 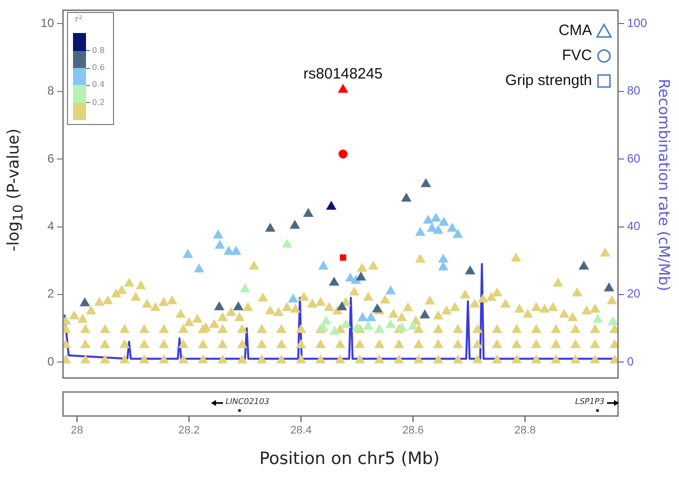 I want to click on x-tick-label: 28.6, so click(x=413, y=430).